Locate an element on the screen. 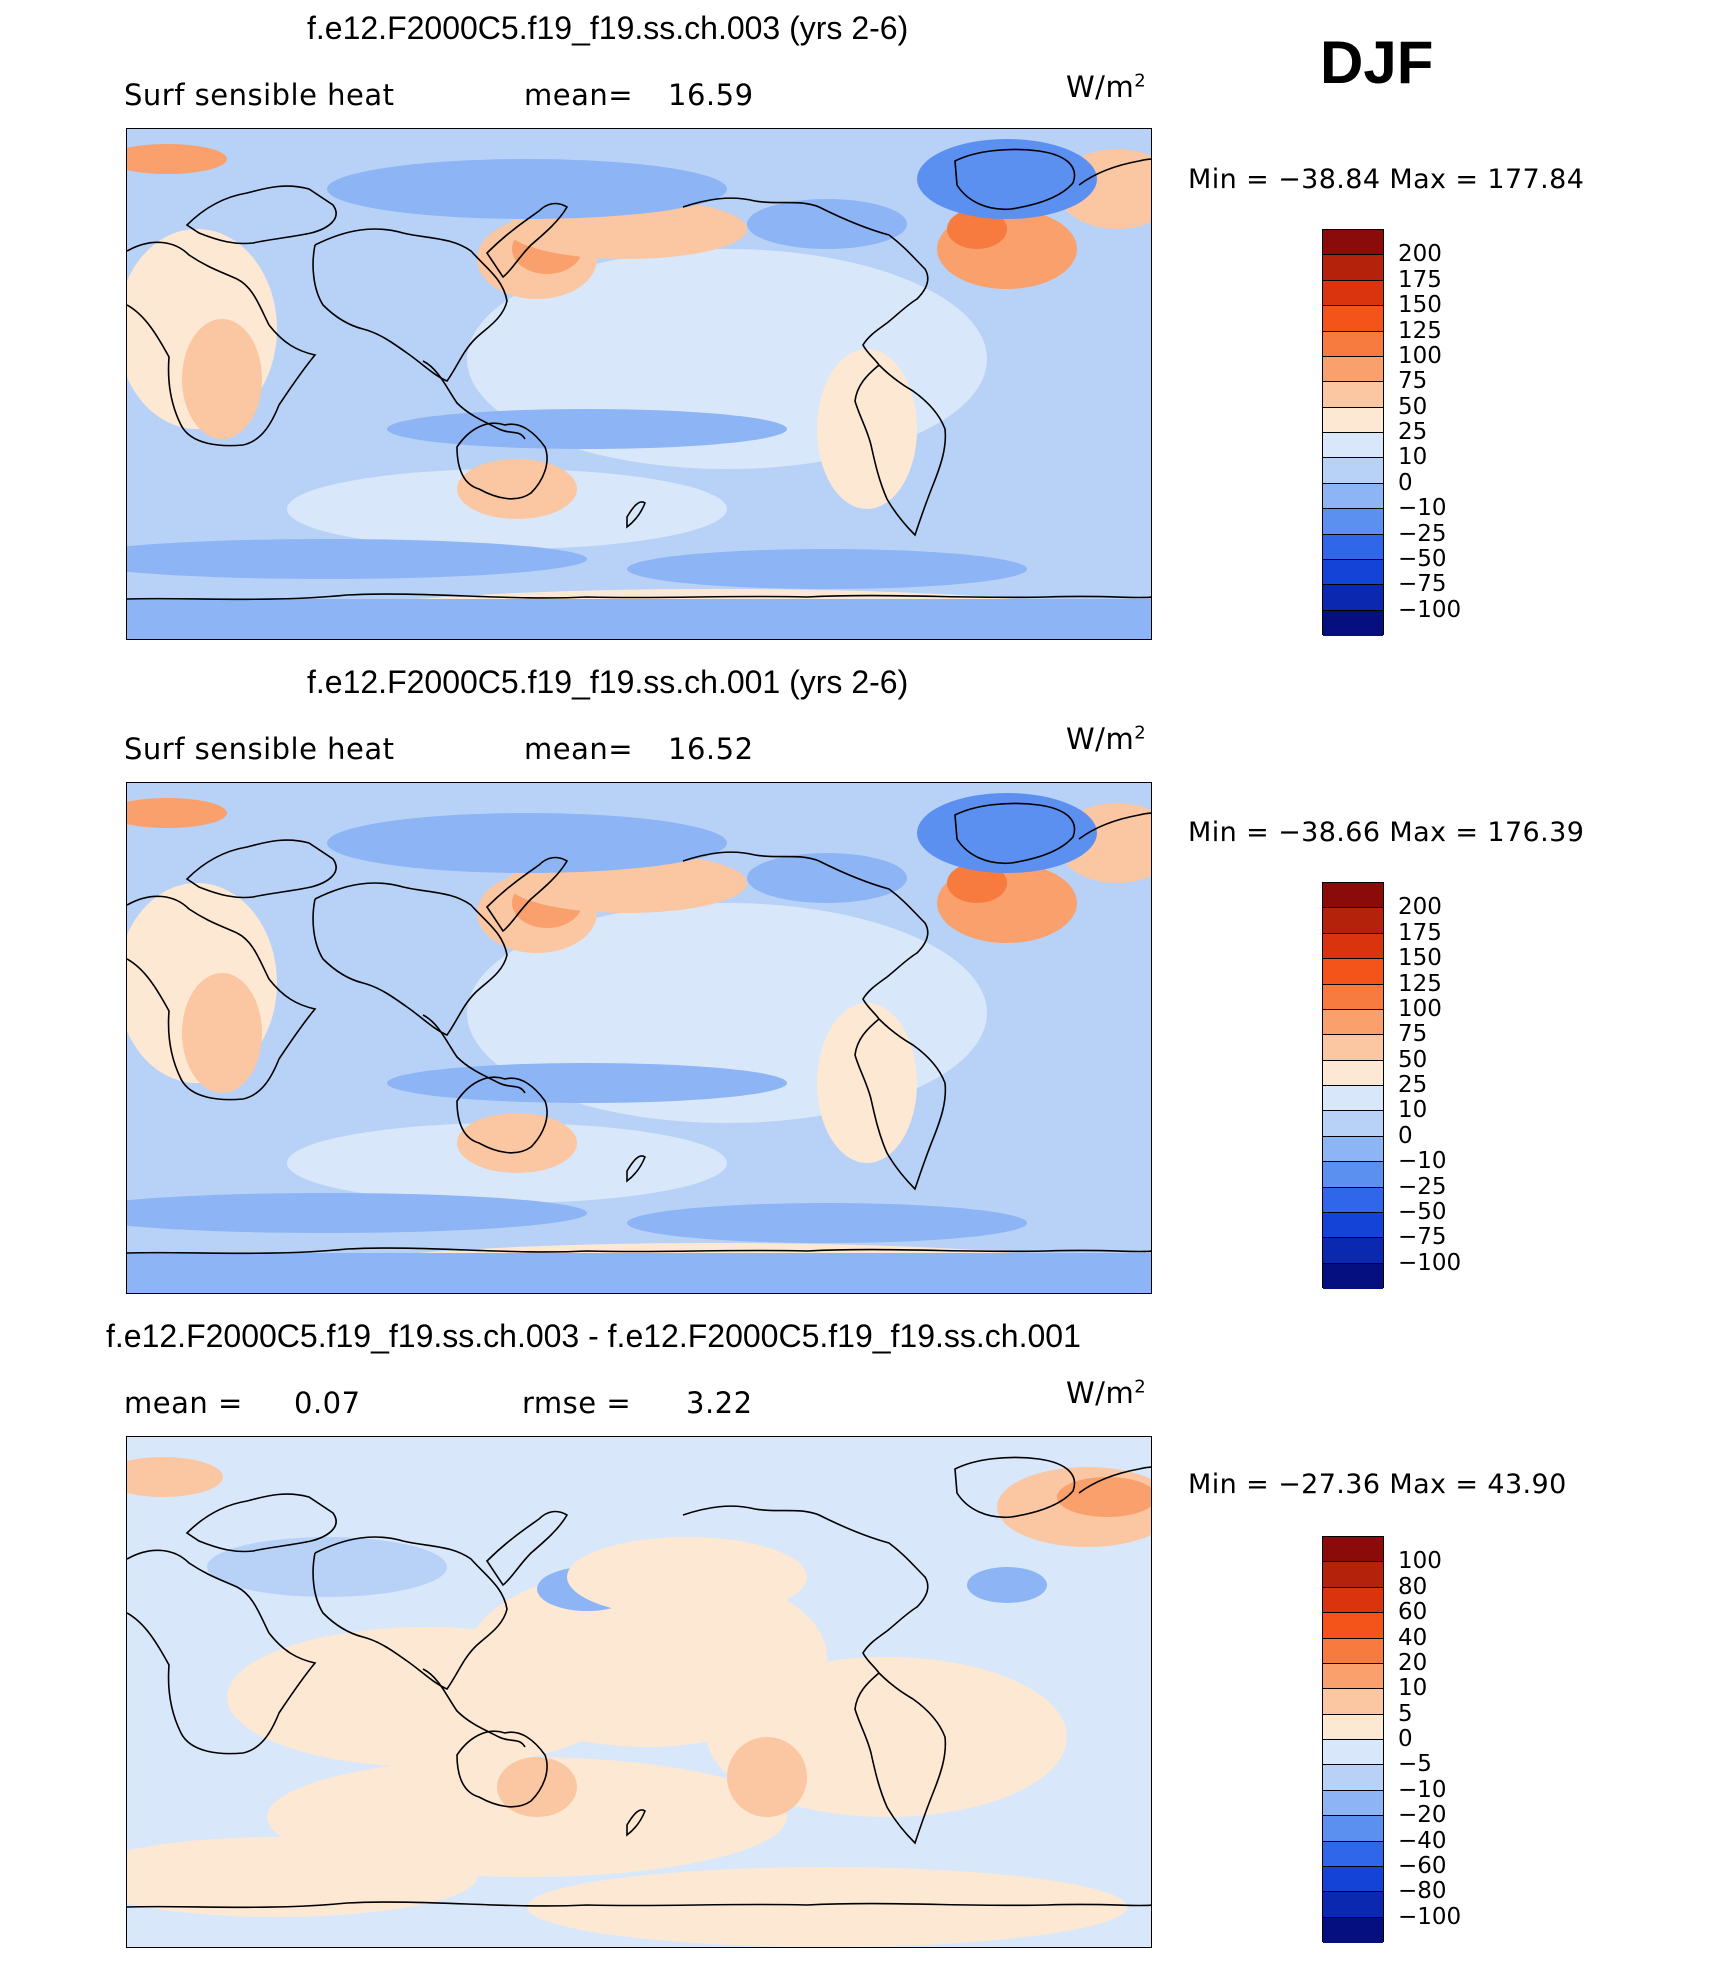  panel-3-min-max: Min = −27.36 Max = 43.90 is located at coordinates (1377, 1484).